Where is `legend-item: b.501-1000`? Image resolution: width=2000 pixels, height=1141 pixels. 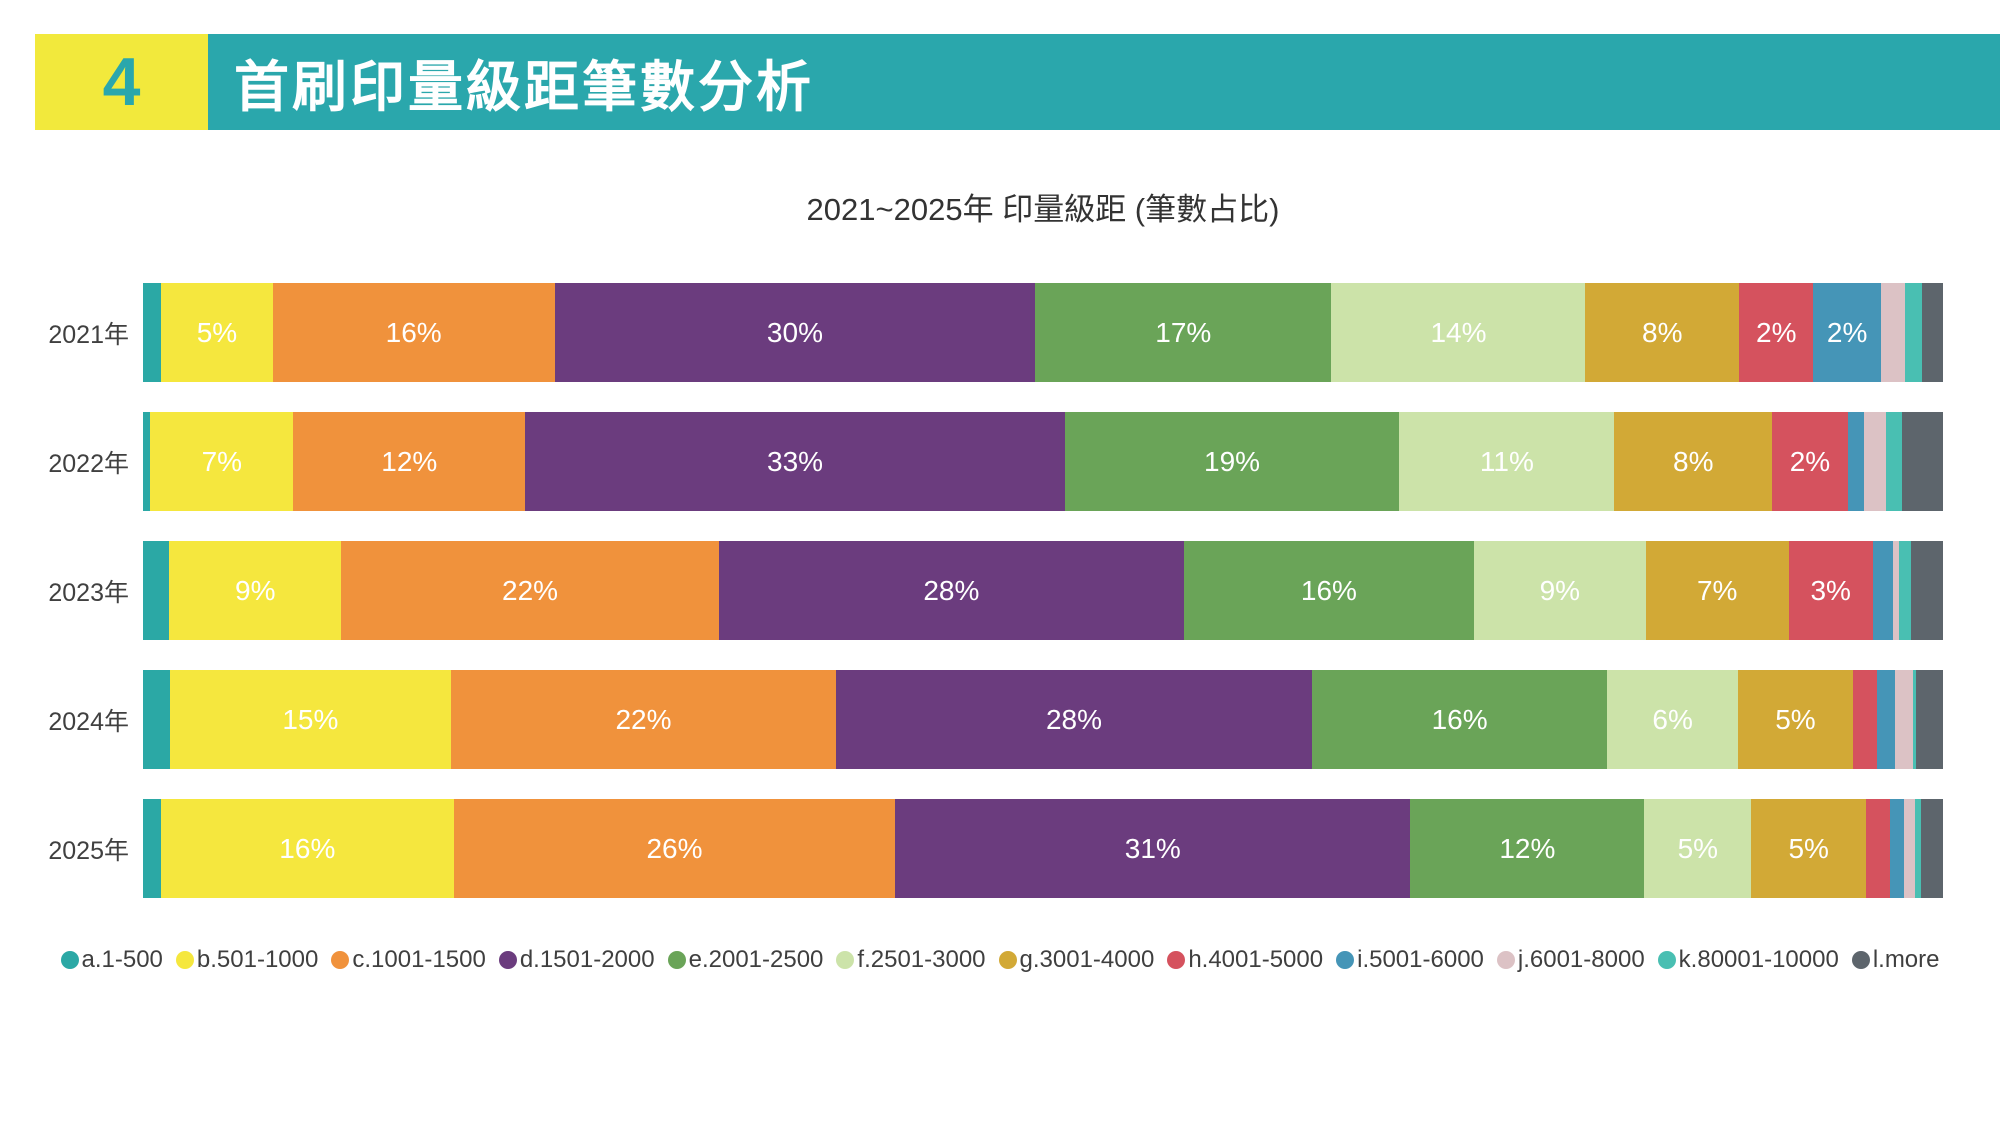 legend-item: b.501-1000 is located at coordinates (247, 960).